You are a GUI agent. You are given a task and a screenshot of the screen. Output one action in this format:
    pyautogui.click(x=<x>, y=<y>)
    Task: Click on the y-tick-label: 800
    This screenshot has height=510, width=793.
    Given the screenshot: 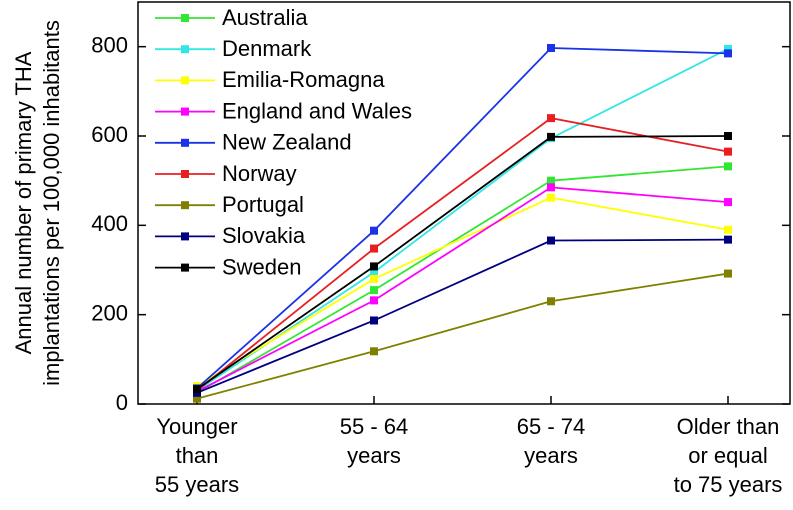 What is the action you would take?
    pyautogui.click(x=109, y=44)
    